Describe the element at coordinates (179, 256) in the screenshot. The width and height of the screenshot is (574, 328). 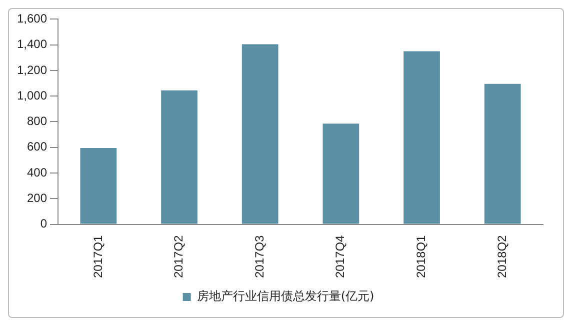
I see `x-tick-label: 2017Q2` at that location.